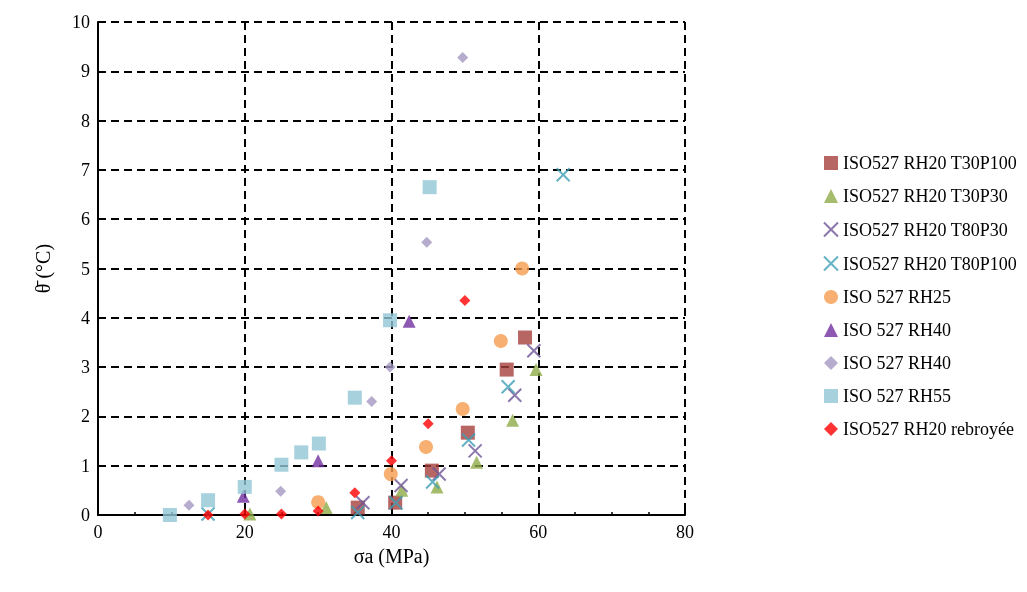  I want to click on y-tick-label: 6, so click(85, 219).